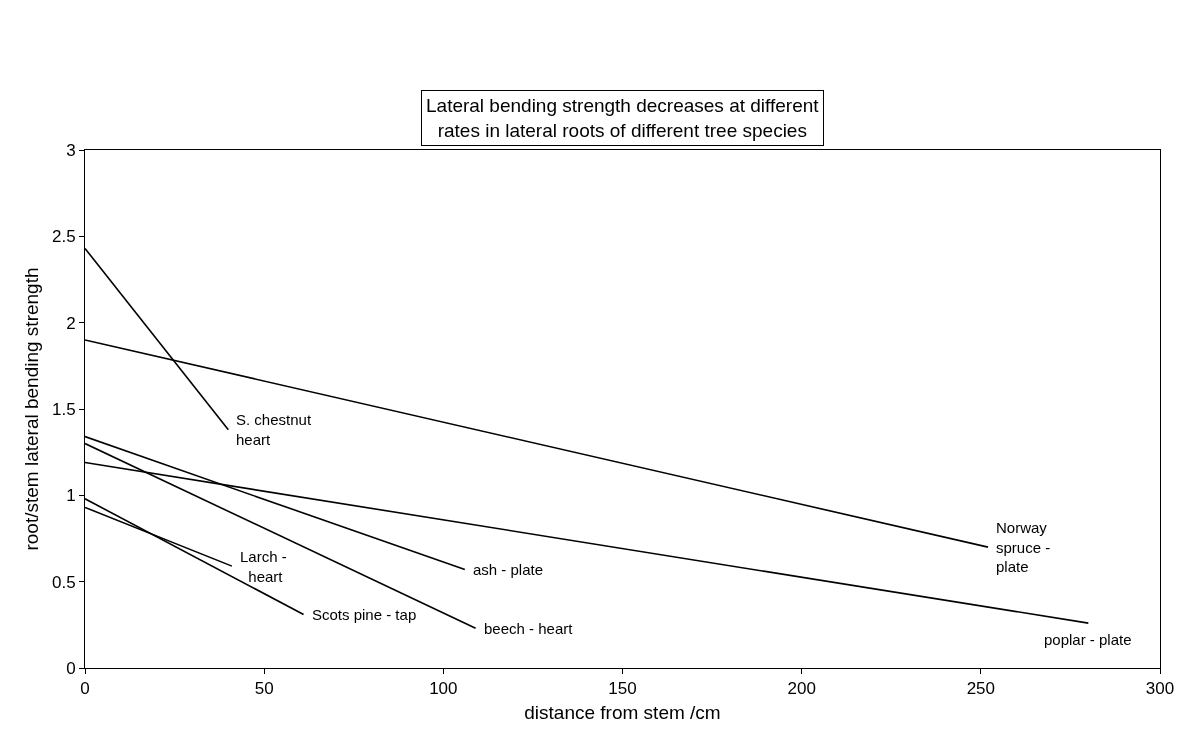  What do you see at coordinates (508, 569) in the screenshot?
I see `series-label: ash - plate` at bounding box center [508, 569].